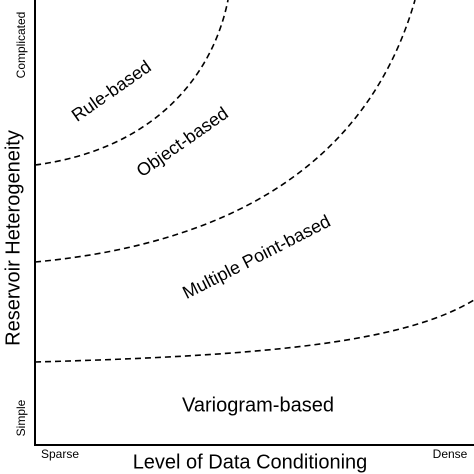 The height and width of the screenshot is (474, 474). Describe the element at coordinates (258, 405) in the screenshot. I see `region-label: Variogram-based` at that location.